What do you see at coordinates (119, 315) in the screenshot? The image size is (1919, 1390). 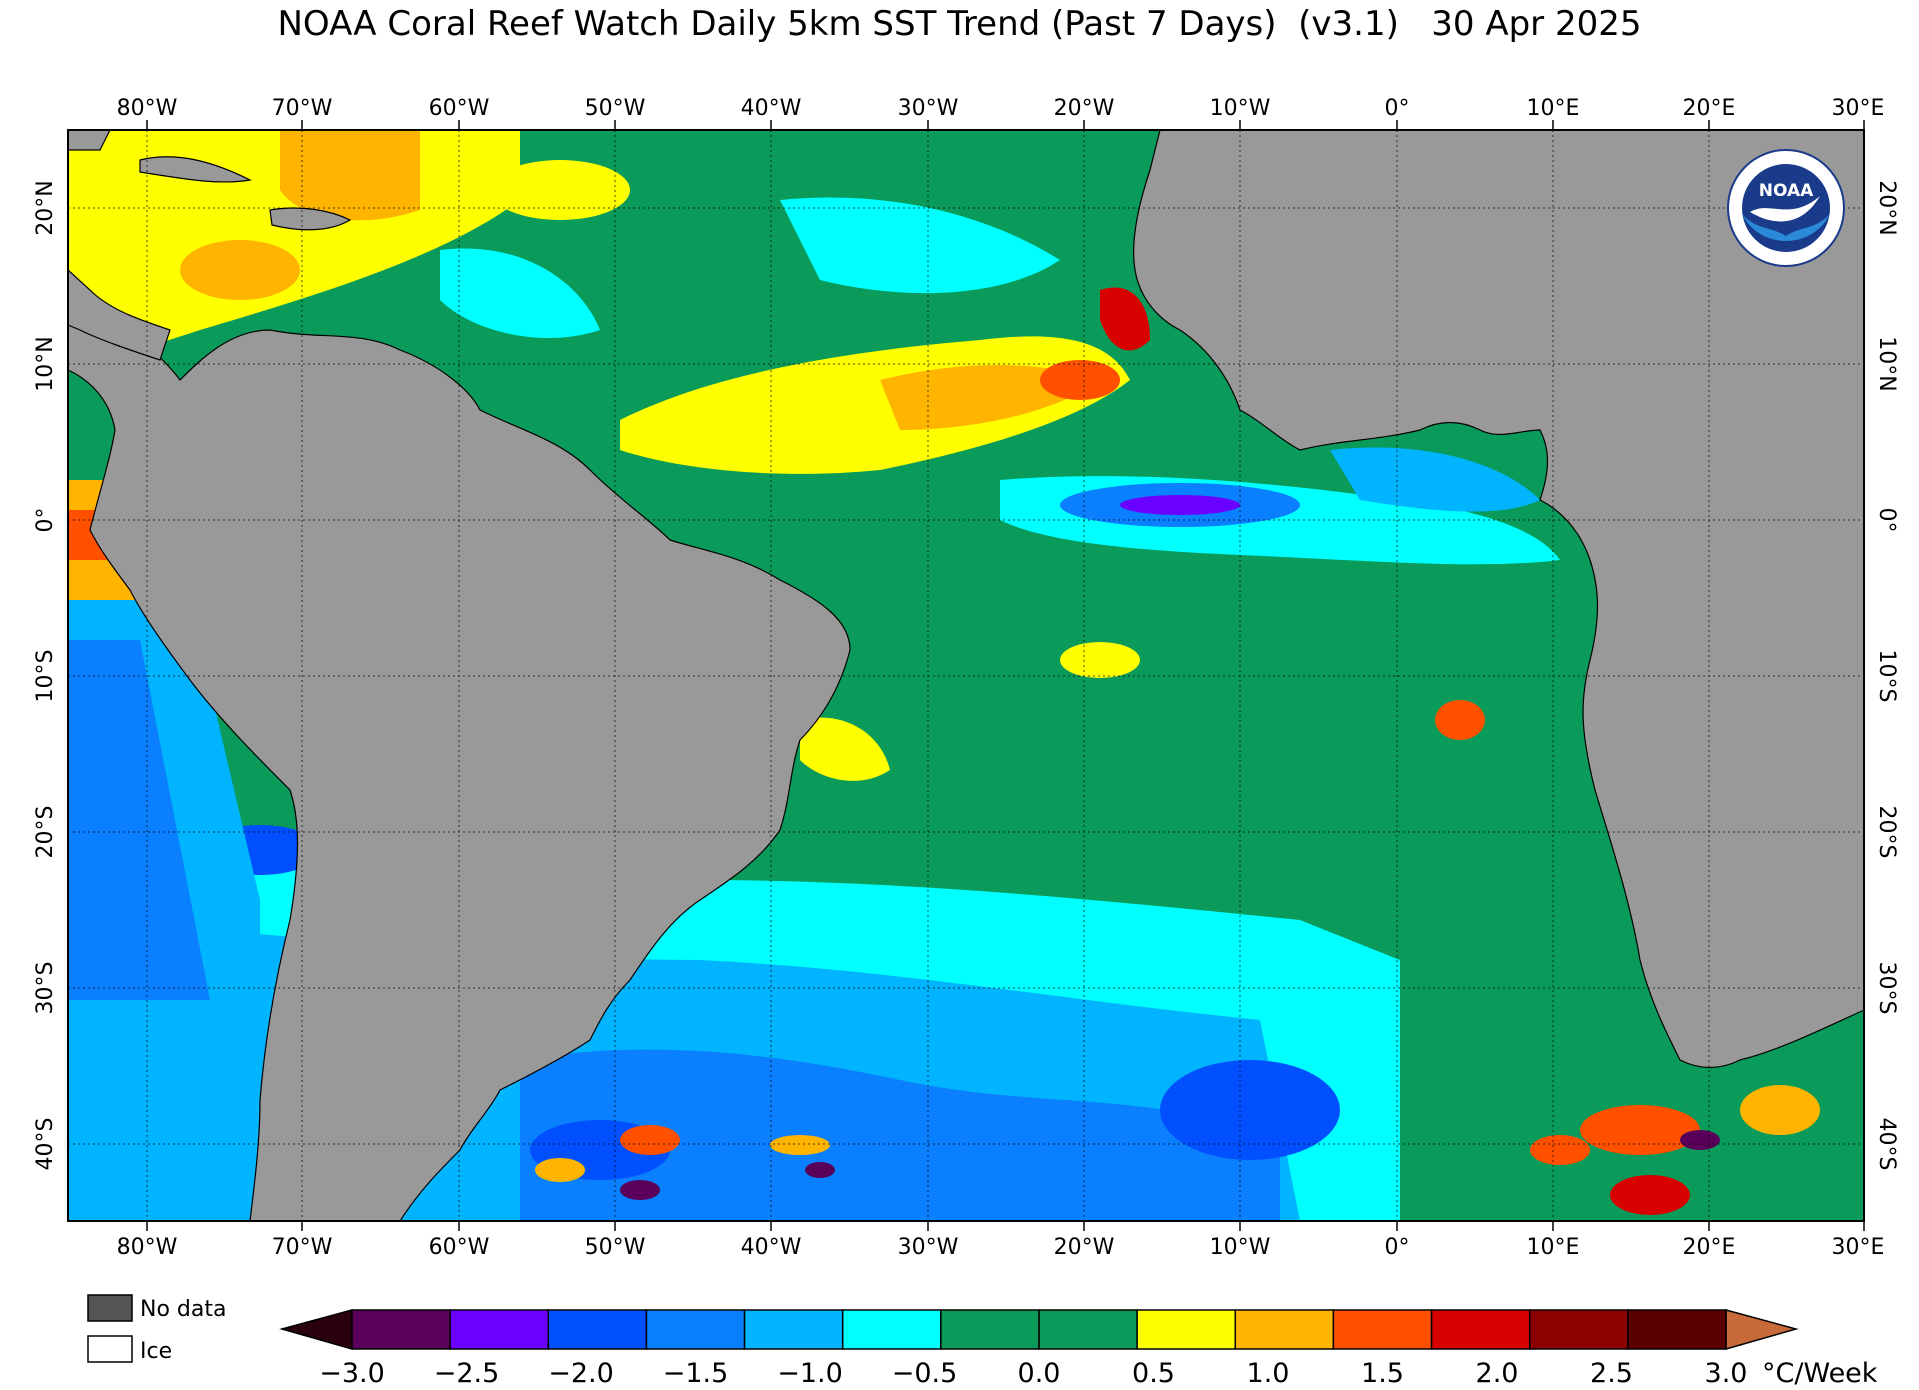 I see `central-america-land` at bounding box center [119, 315].